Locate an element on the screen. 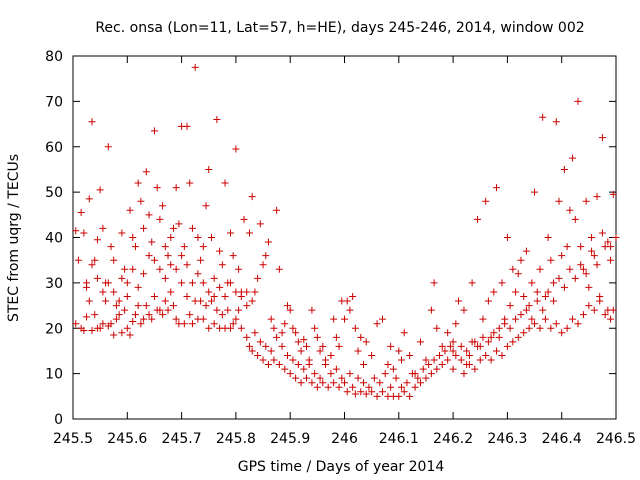 This screenshot has width=640, height=480. x-tick-label: 245.8 is located at coordinates (236, 439).